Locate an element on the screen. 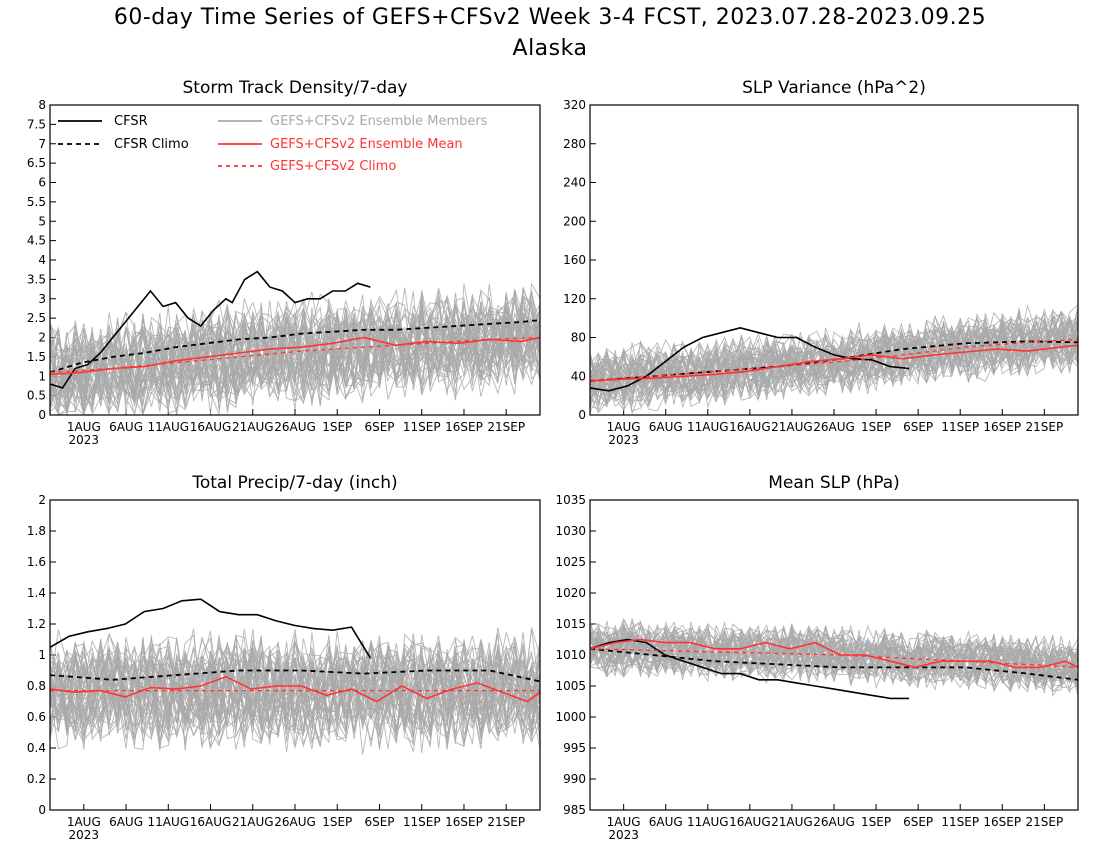 This screenshot has height=850, width=1100. y-tick-label: 0.5 is located at coordinates (36, 396).